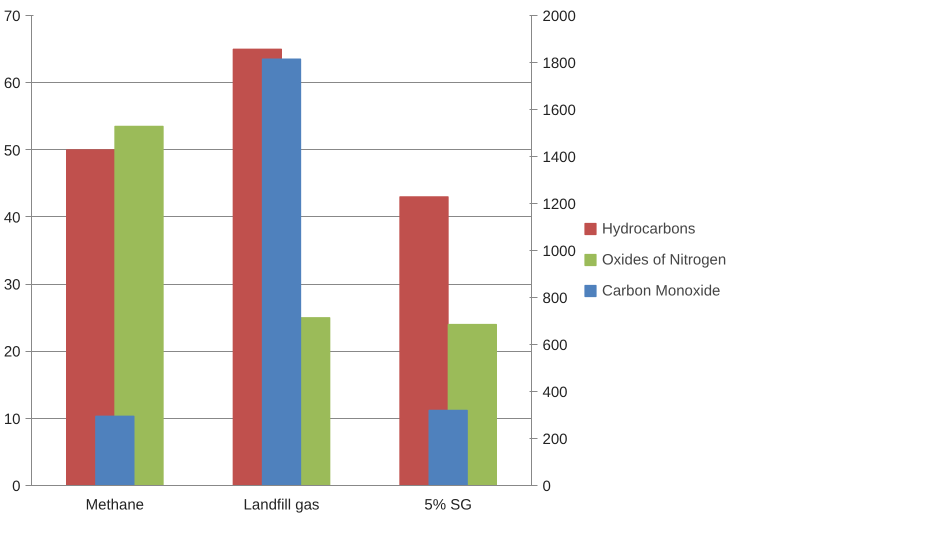  What do you see at coordinates (559, 204) in the screenshot?
I see `y2-tick-label: 1200` at bounding box center [559, 204].